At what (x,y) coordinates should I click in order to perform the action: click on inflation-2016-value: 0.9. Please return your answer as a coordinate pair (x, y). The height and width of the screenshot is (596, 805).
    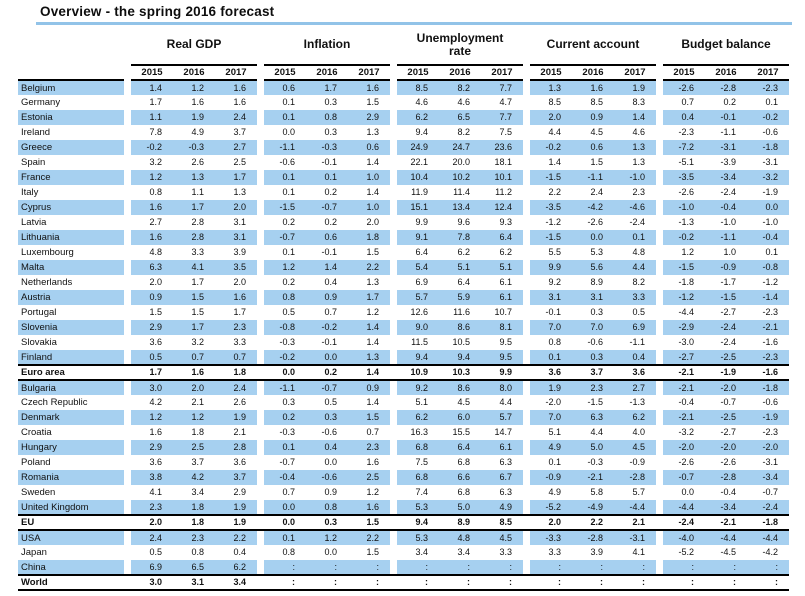
    Looking at the image, I should click on (330, 492).